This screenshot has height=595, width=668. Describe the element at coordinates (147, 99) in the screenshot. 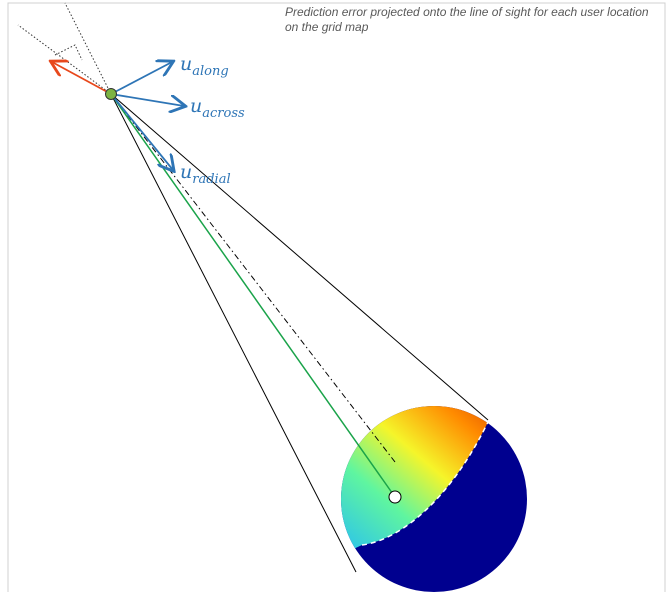

I see `across-vector` at that location.